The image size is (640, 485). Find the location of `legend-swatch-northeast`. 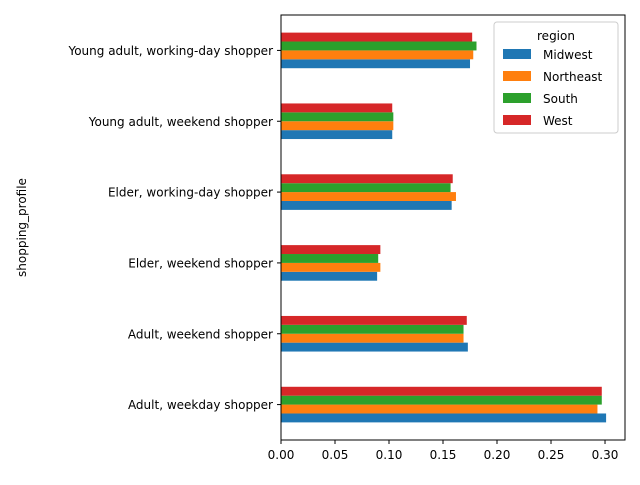

legend-swatch-northeast is located at coordinates (517, 76).